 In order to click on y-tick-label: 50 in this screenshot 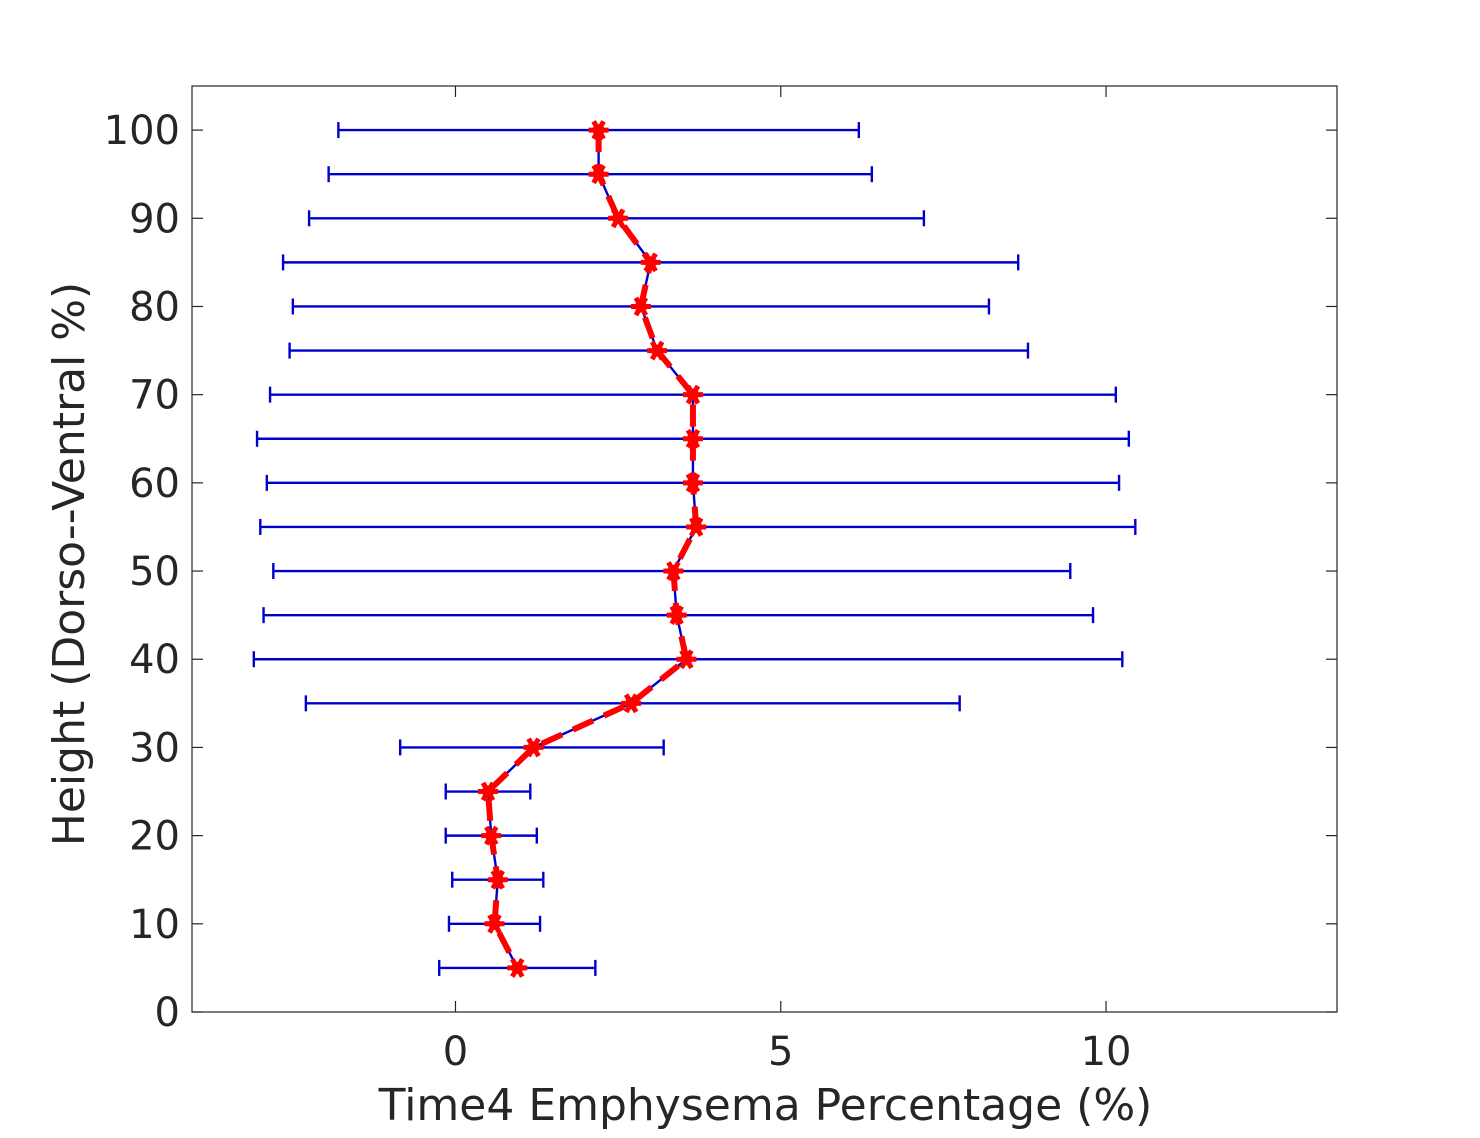, I will do `click(154, 572)`.